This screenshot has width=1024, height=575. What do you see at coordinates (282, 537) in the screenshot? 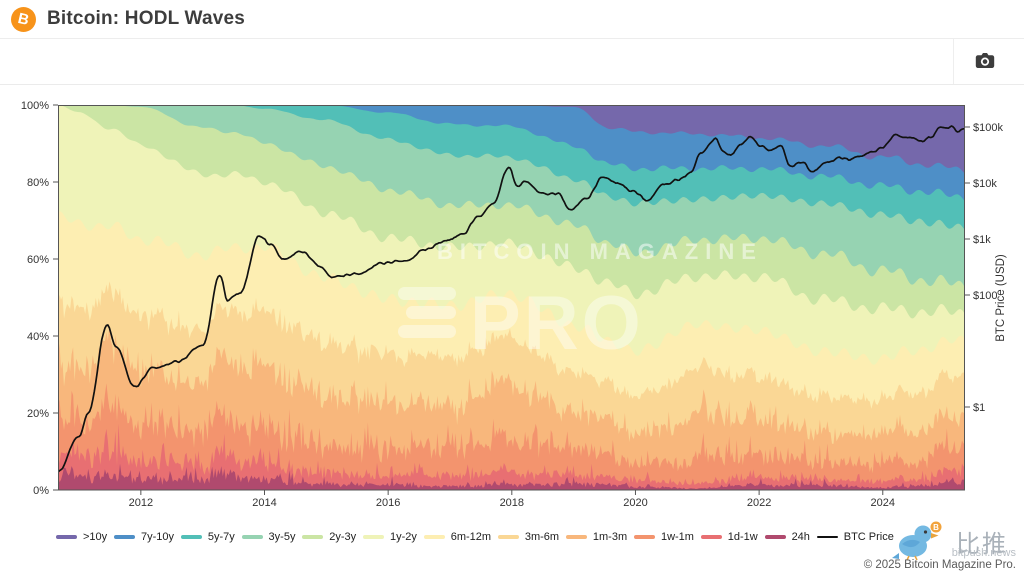
I see `legend-label: 3y-5y` at bounding box center [282, 537].